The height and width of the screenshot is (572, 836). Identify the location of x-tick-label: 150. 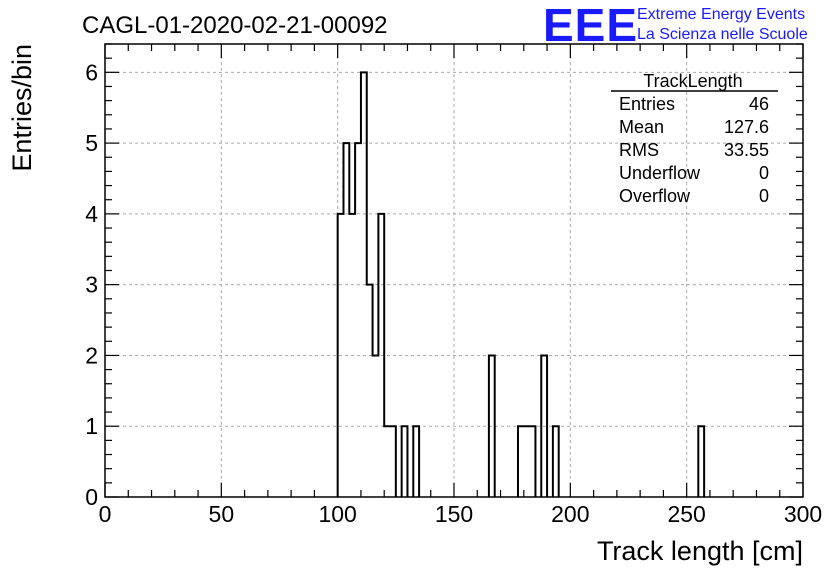
(454, 514).